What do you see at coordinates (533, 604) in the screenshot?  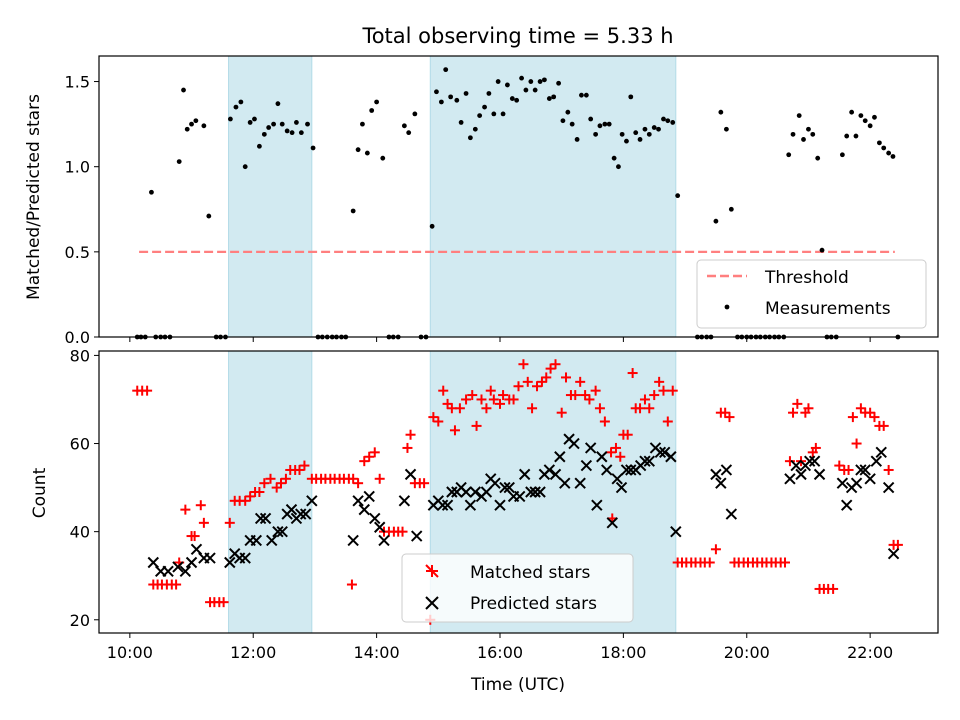 I see `legend-predicted-label: Predicted stars` at bounding box center [533, 604].